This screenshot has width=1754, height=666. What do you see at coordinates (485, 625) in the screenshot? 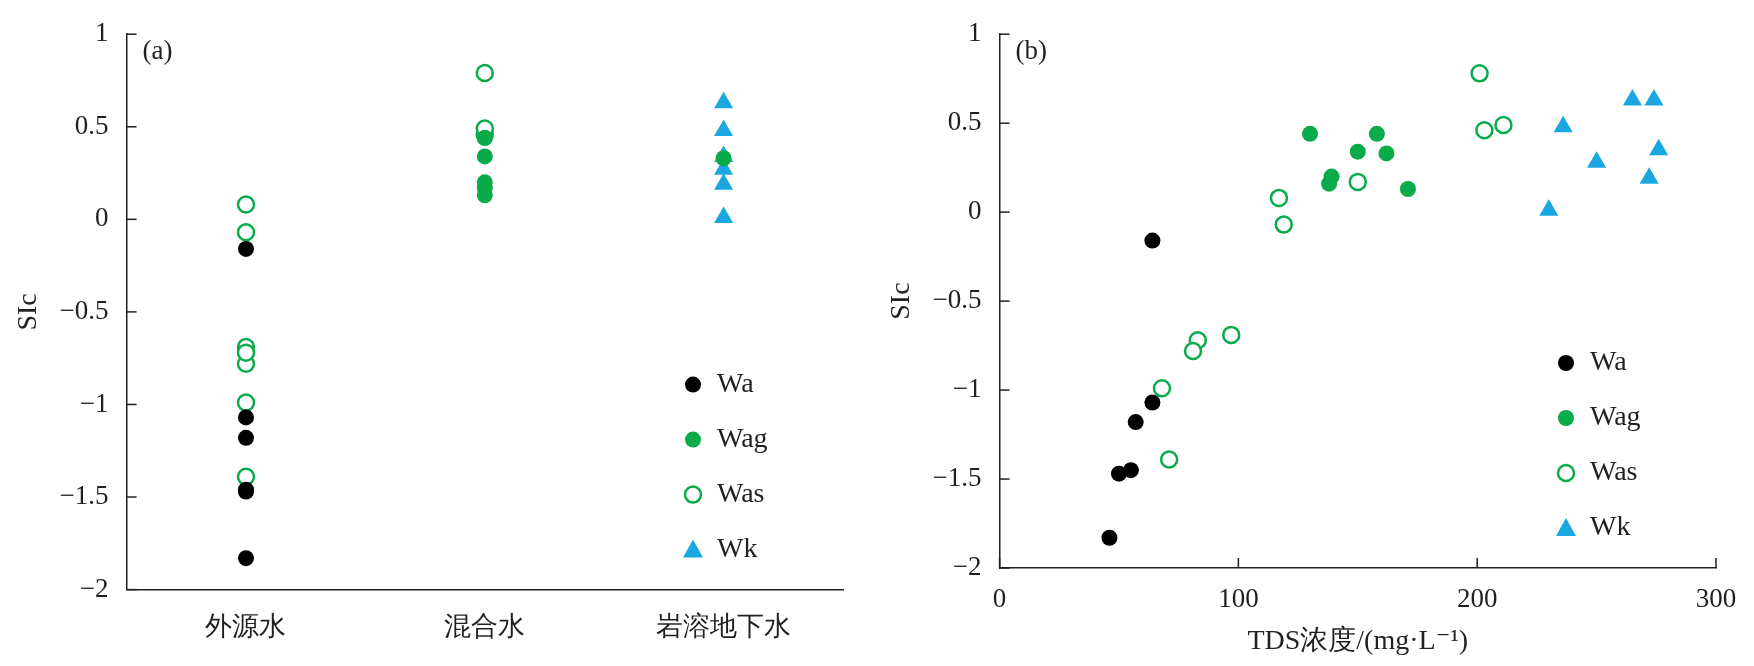
I see `x-tick-label: 混合水` at bounding box center [485, 625].